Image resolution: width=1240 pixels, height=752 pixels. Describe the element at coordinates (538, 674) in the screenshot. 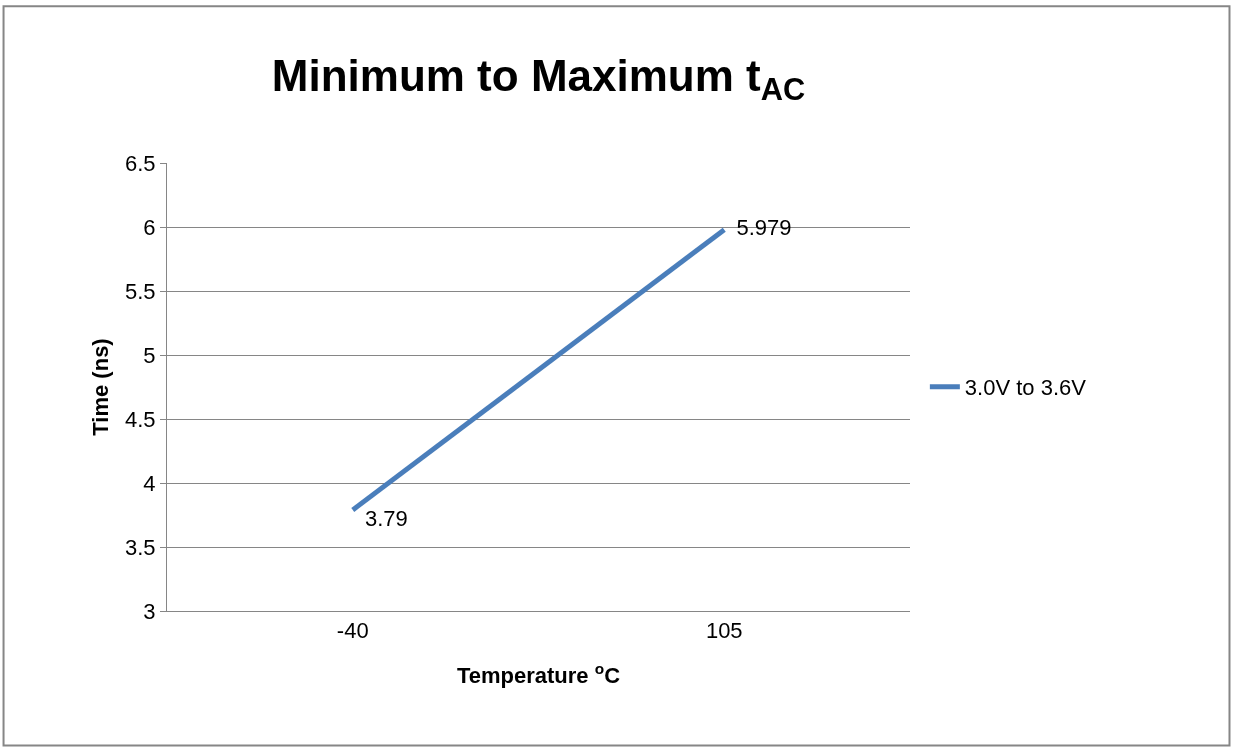

I see `x-axis-title: Temperature $^{o}$C` at that location.